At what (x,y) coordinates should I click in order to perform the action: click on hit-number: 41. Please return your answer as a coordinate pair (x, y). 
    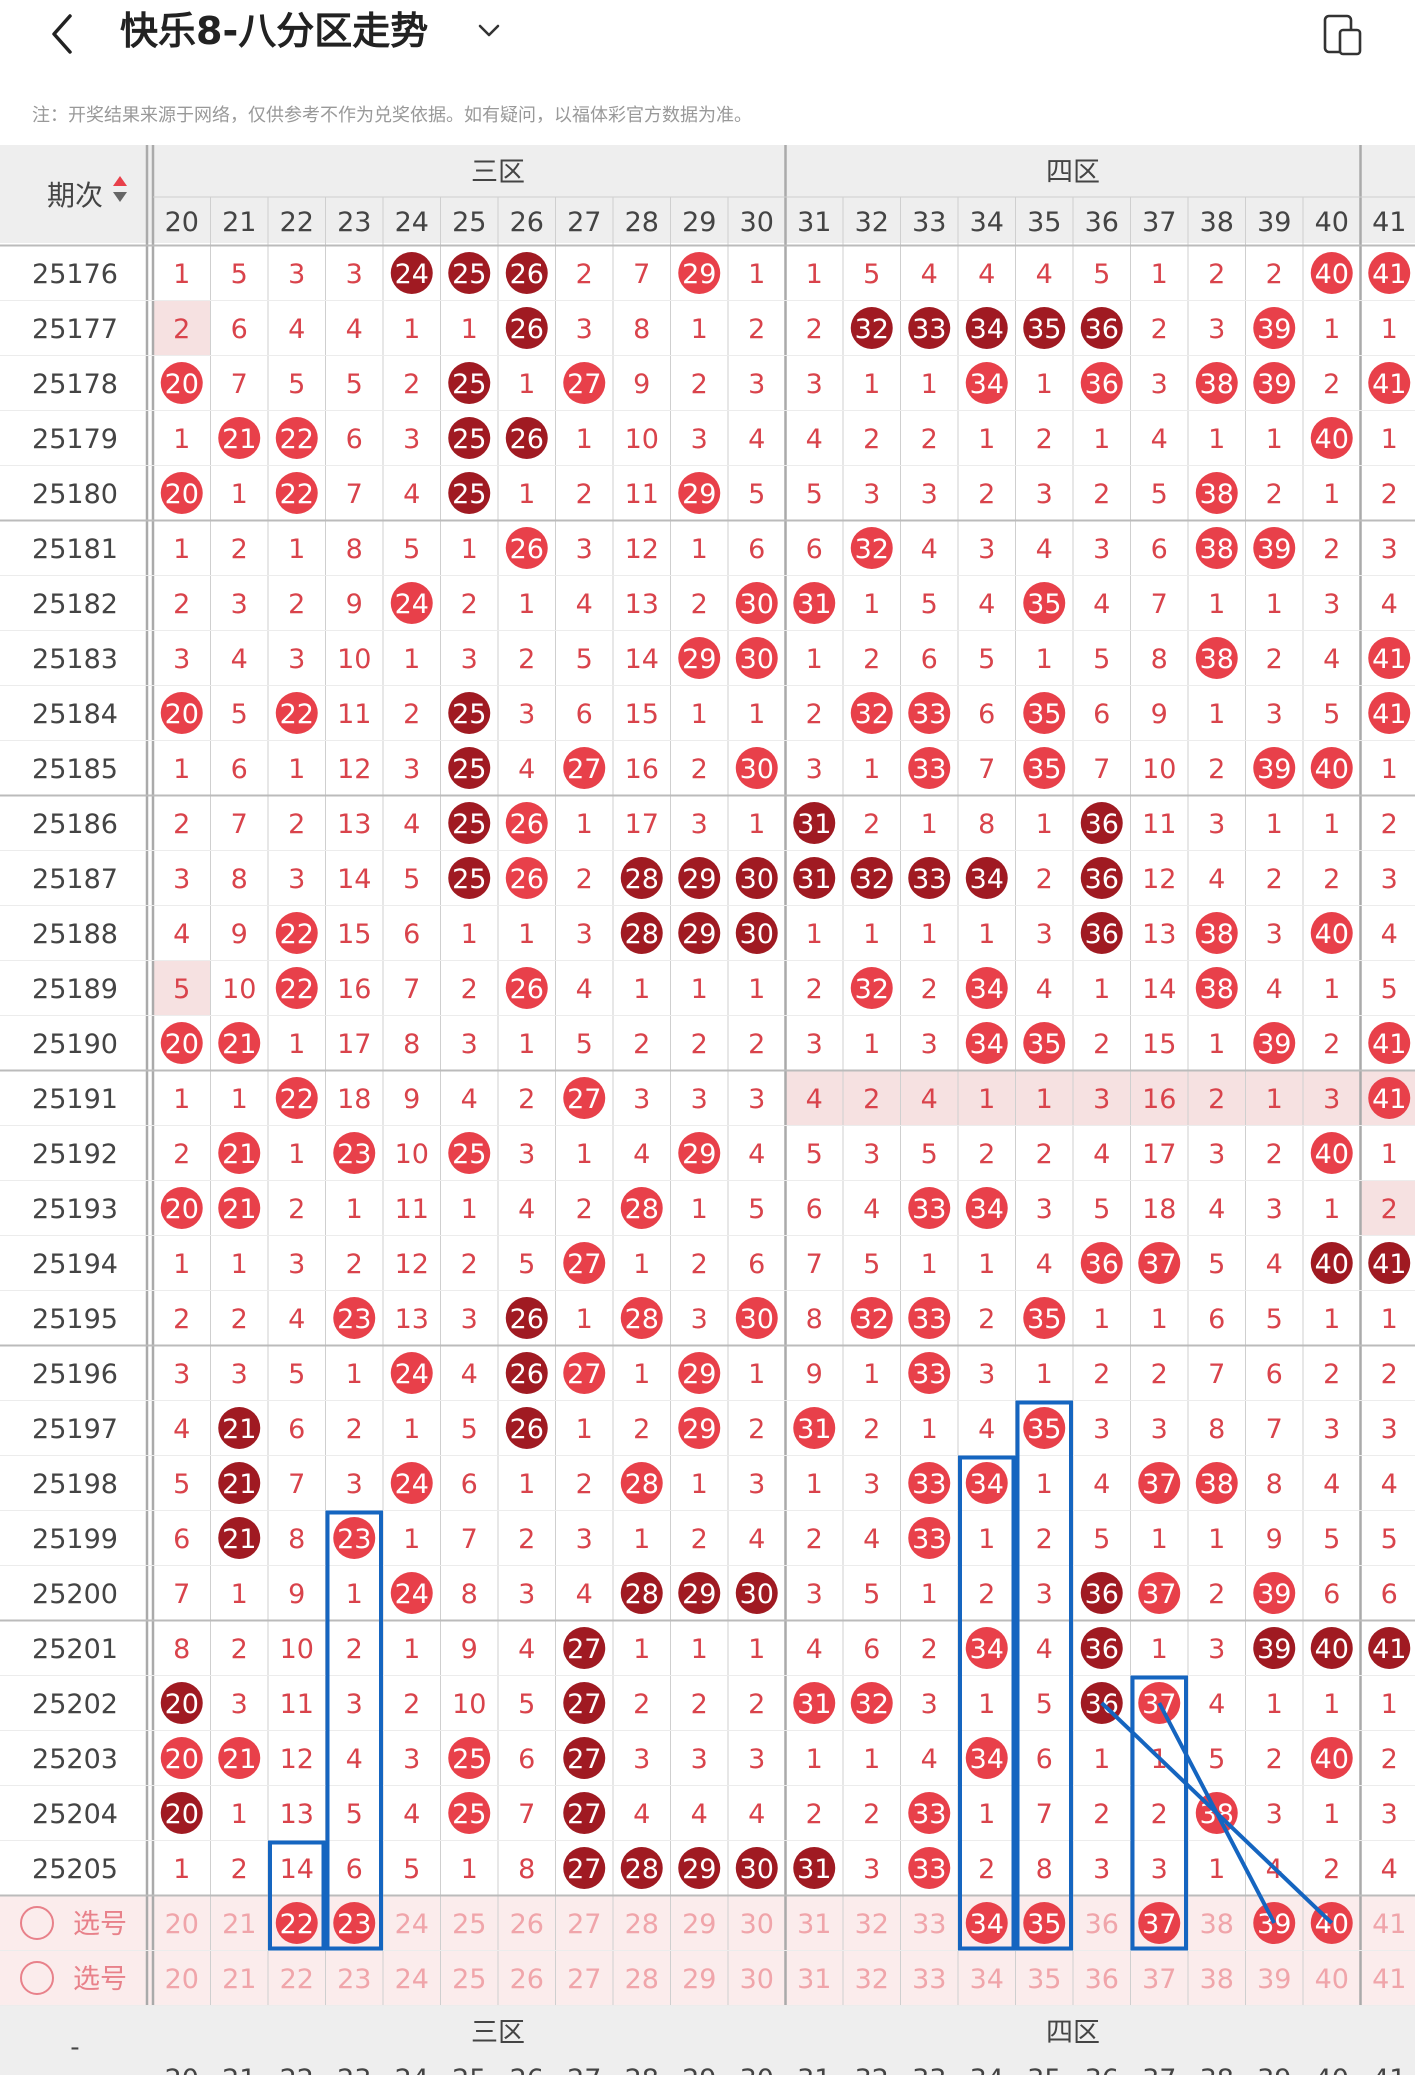
    Looking at the image, I should click on (1389, 274).